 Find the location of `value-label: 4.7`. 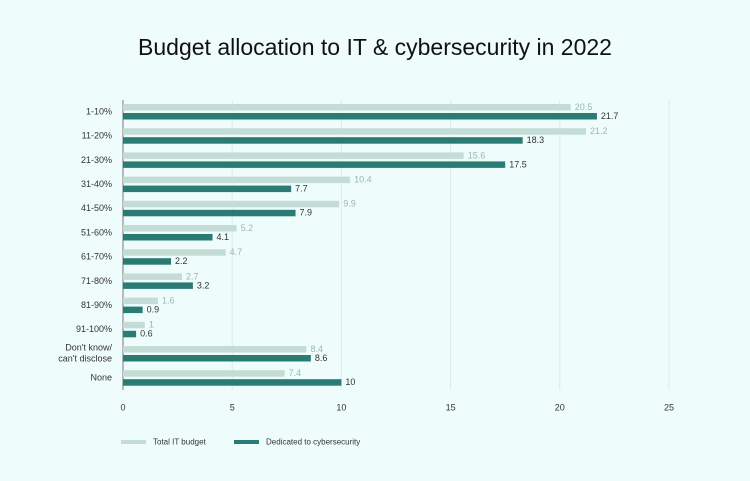

value-label: 4.7 is located at coordinates (236, 252).